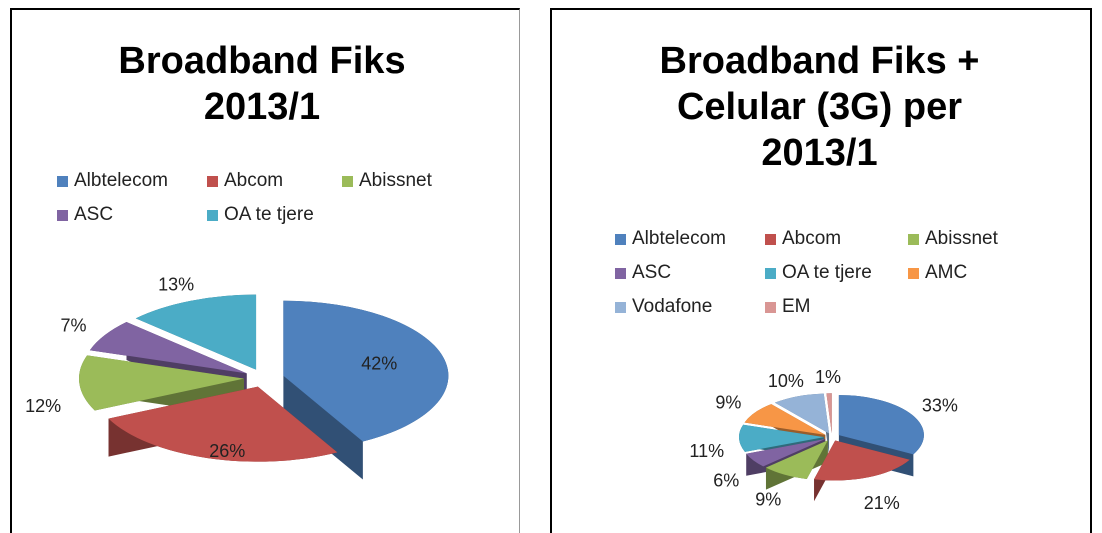 The width and height of the screenshot is (1102, 533). I want to click on legend-item: Vodafone, so click(690, 307).